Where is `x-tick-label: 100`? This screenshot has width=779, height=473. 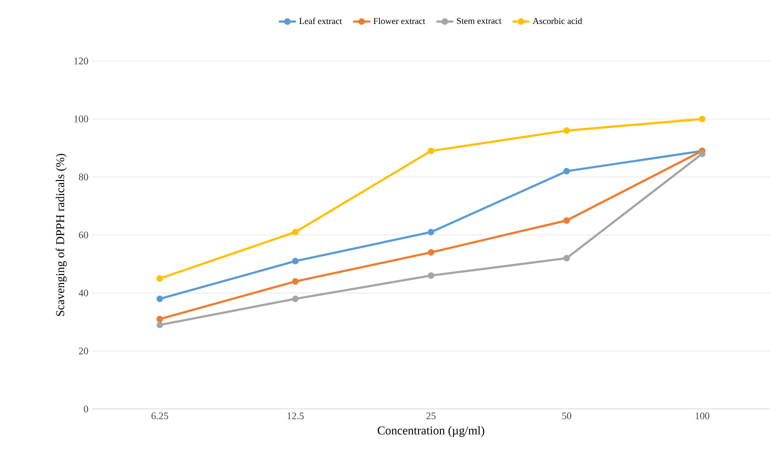 x-tick-label: 100 is located at coordinates (703, 416).